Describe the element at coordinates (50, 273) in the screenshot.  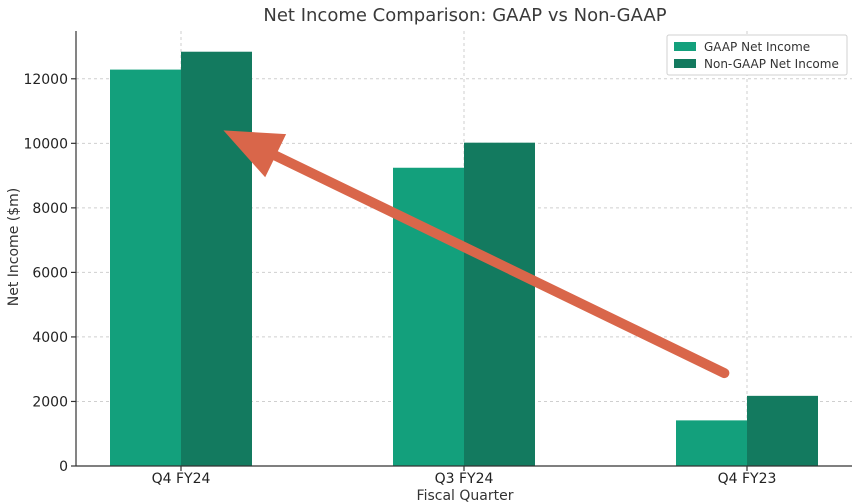
I see `y-tick-label: 6000` at that location.